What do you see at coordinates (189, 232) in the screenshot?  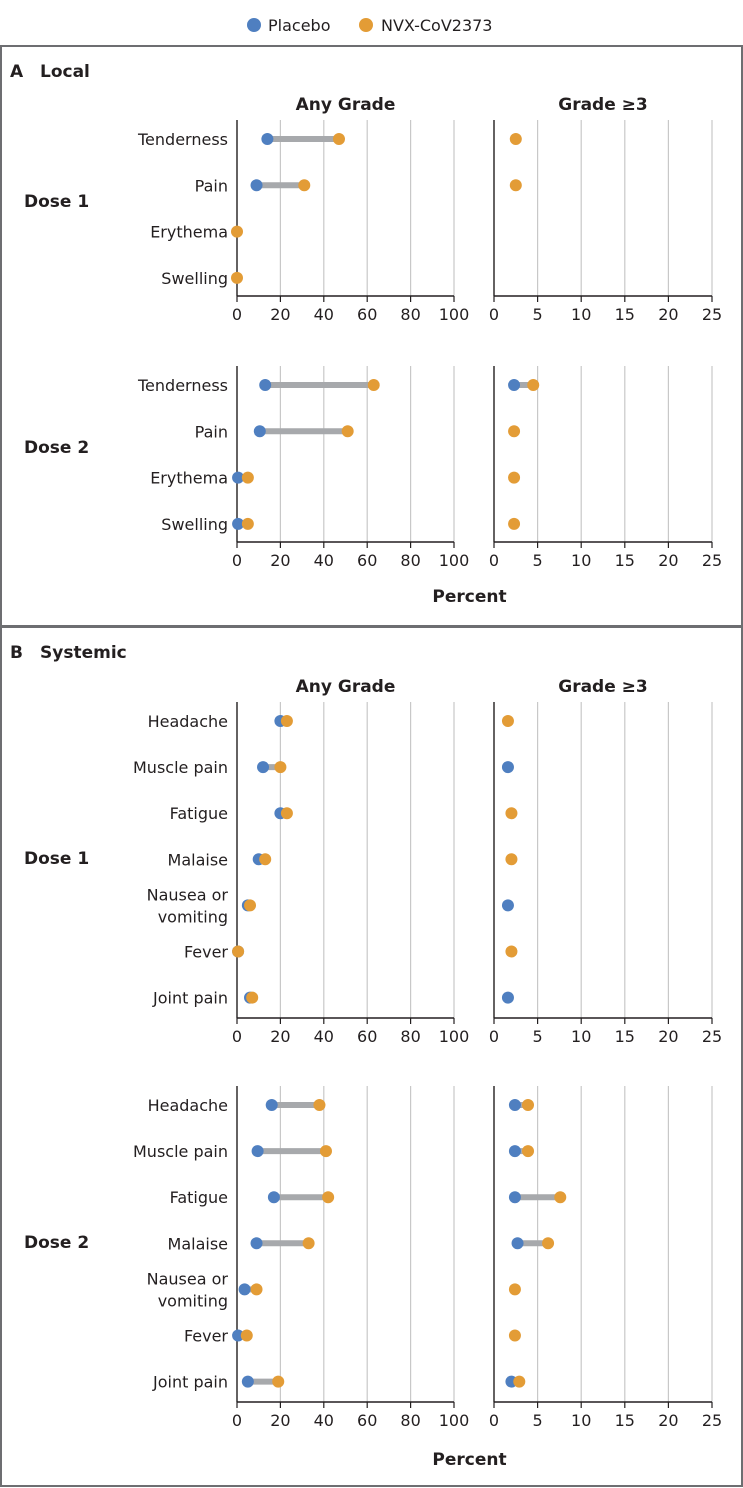 I see `category-label-line: Erythema` at bounding box center [189, 232].